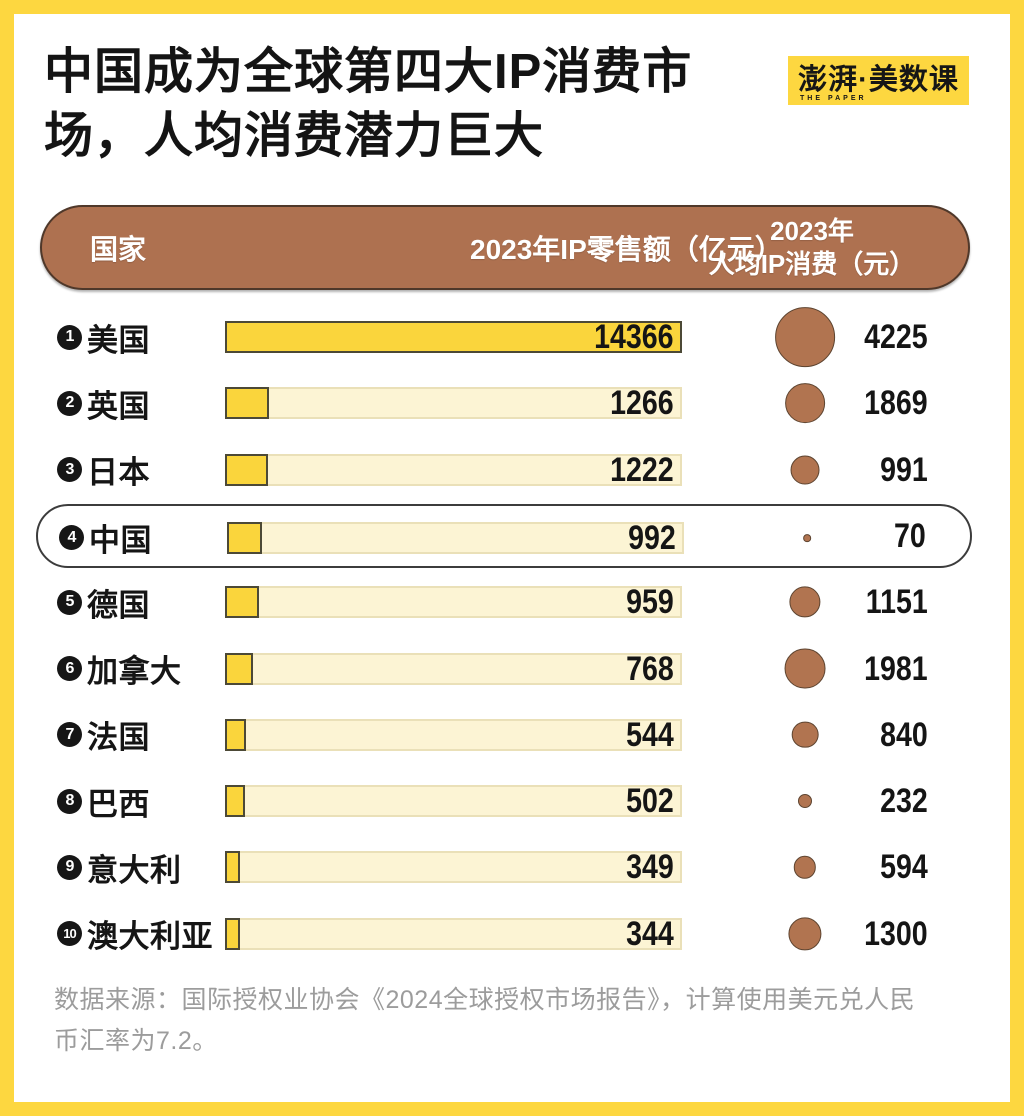 Image resolution: width=1024 pixels, height=1116 pixels. I want to click on country-label: 8 巴西, so click(103, 801).